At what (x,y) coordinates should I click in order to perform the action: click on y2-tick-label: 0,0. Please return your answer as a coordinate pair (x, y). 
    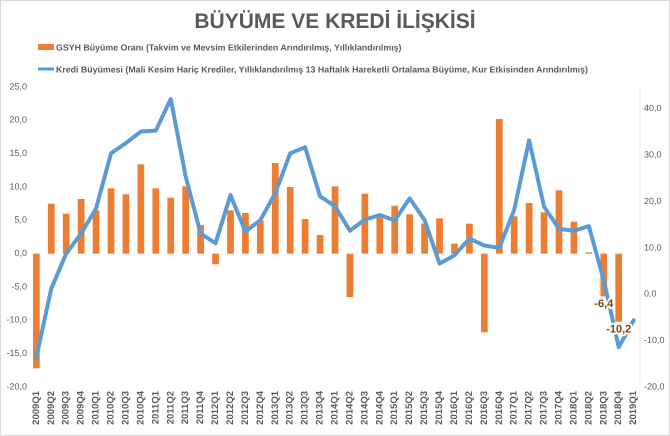
    Looking at the image, I should click on (650, 293).